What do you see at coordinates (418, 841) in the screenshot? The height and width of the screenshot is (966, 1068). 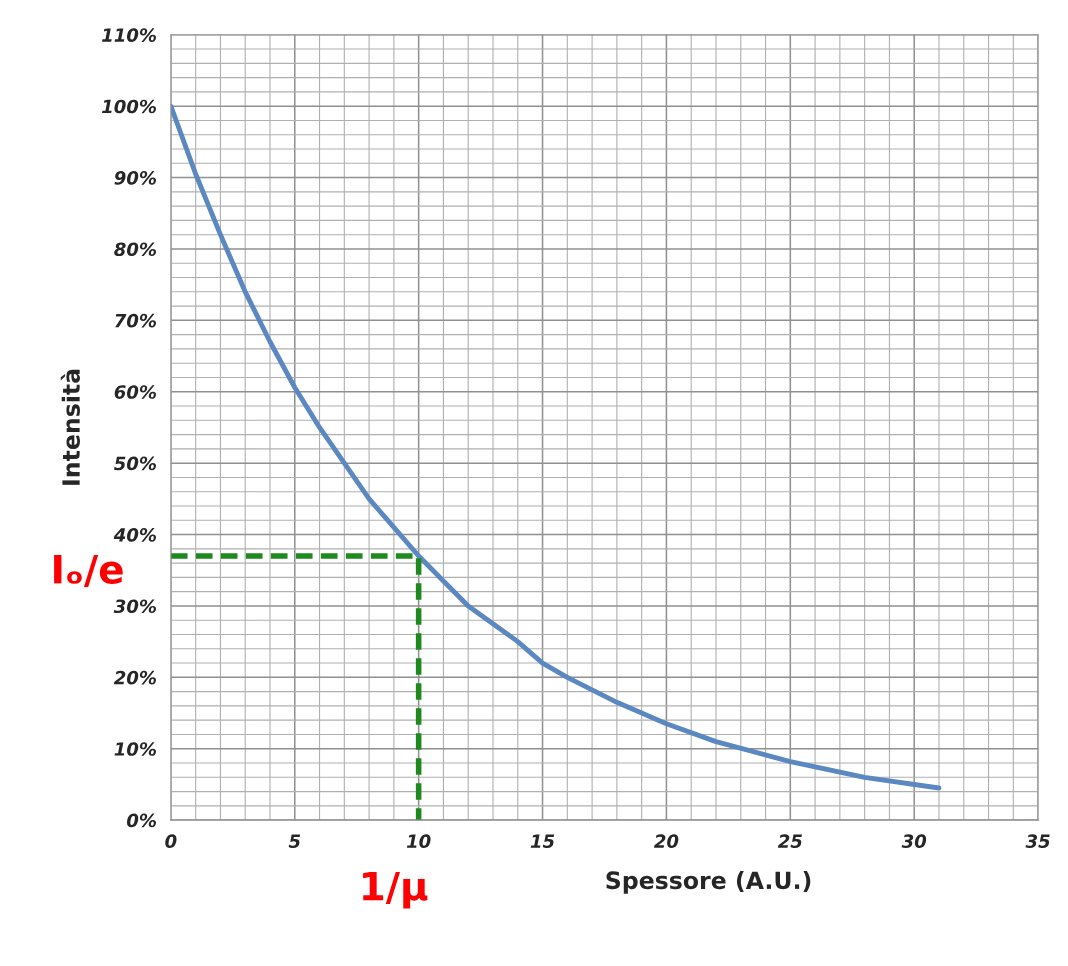 I see `x-tick-label: 10` at bounding box center [418, 841].